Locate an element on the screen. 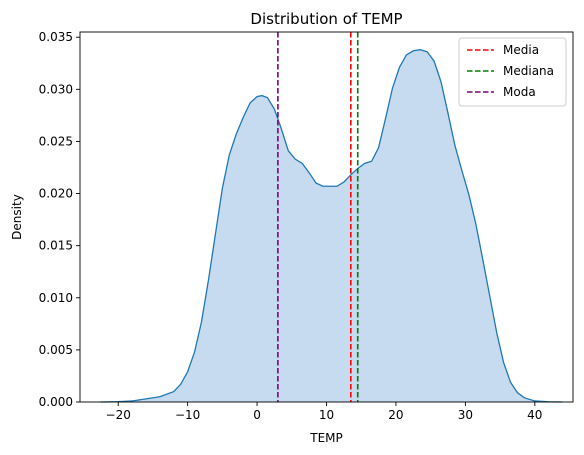 This screenshot has width=584, height=455. y-tick-label: 0.010 is located at coordinates (56, 298).